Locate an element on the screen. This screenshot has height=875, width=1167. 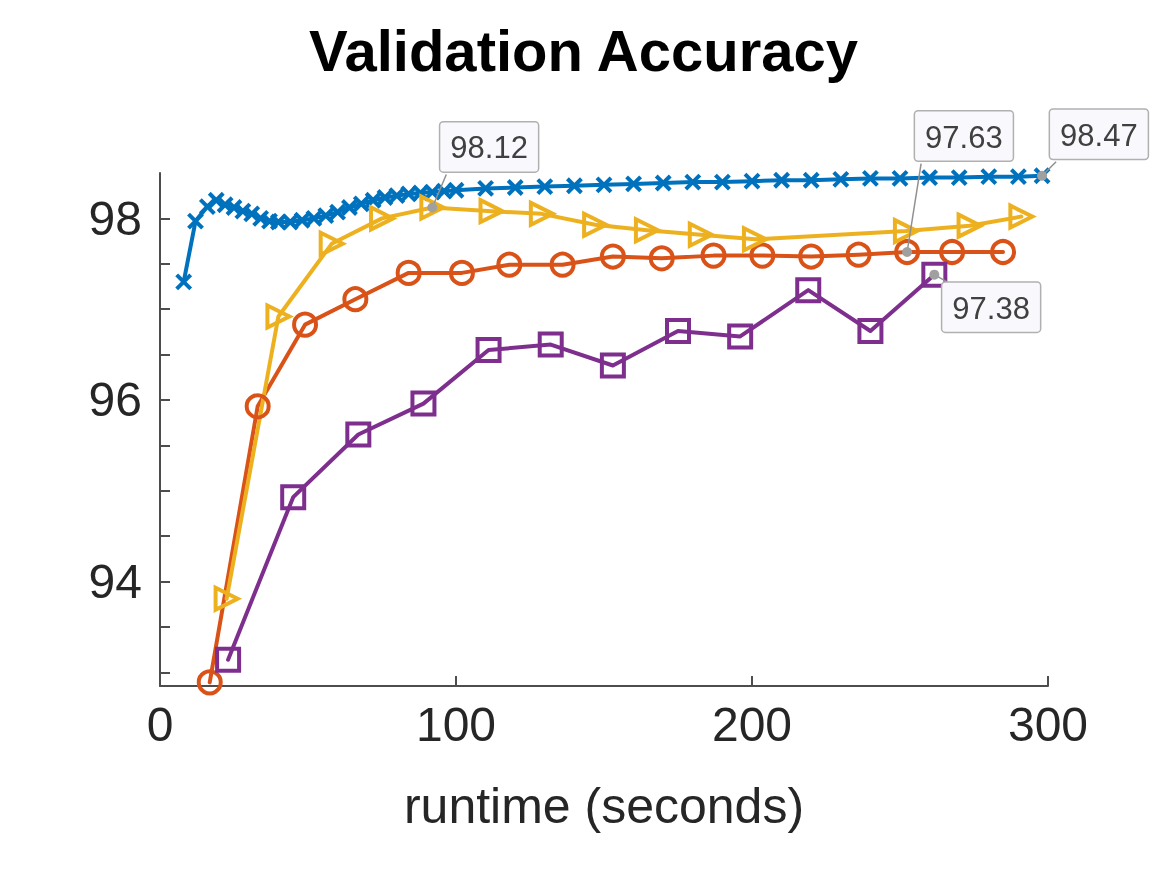
x-tick-label: 200 is located at coordinates (752, 724).